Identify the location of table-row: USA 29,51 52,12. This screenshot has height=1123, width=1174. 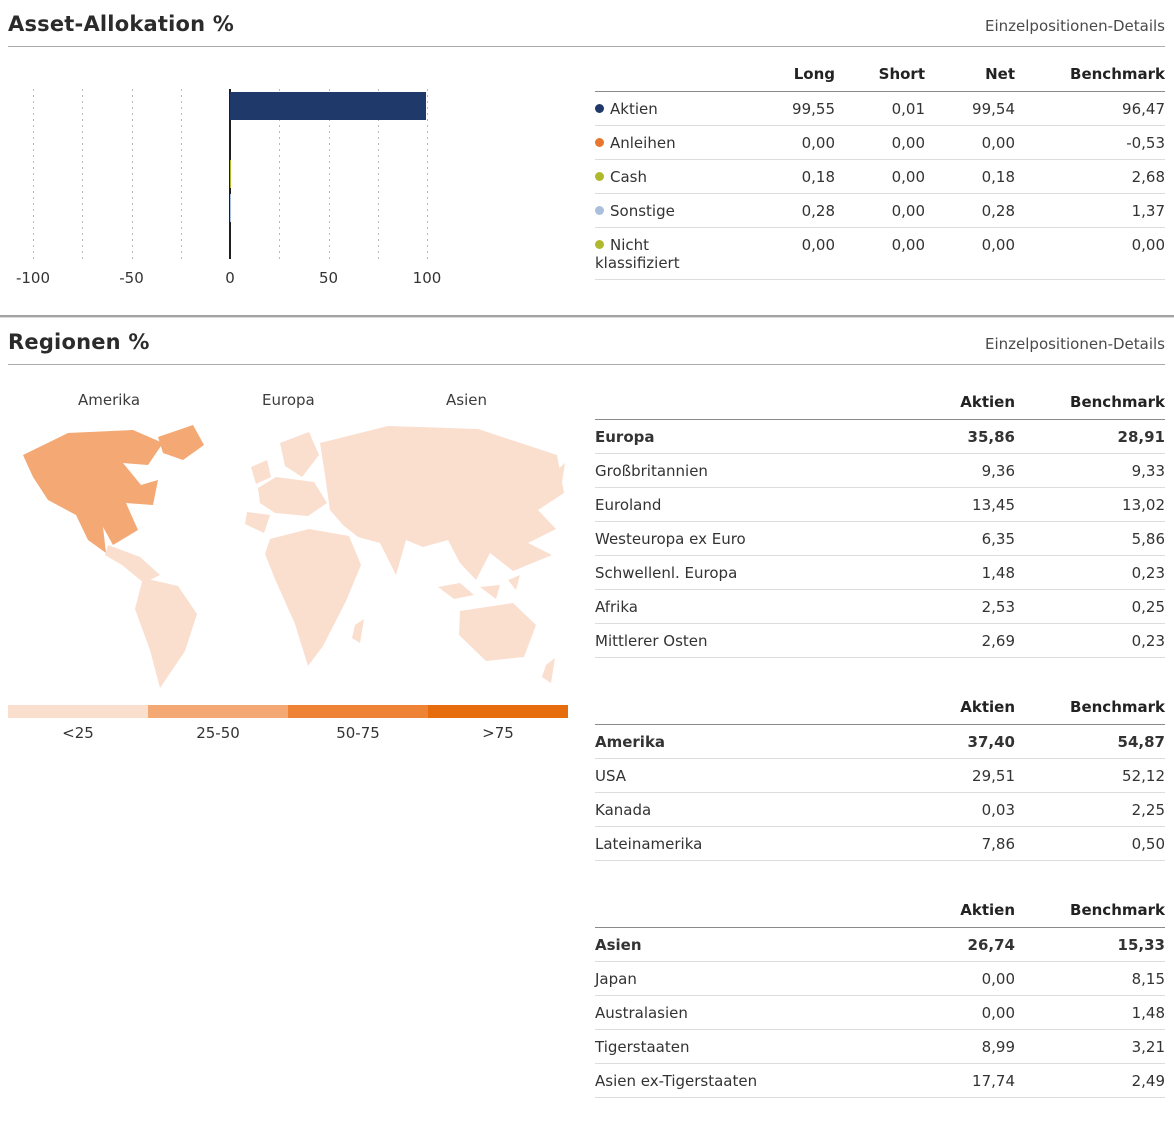
(880, 775).